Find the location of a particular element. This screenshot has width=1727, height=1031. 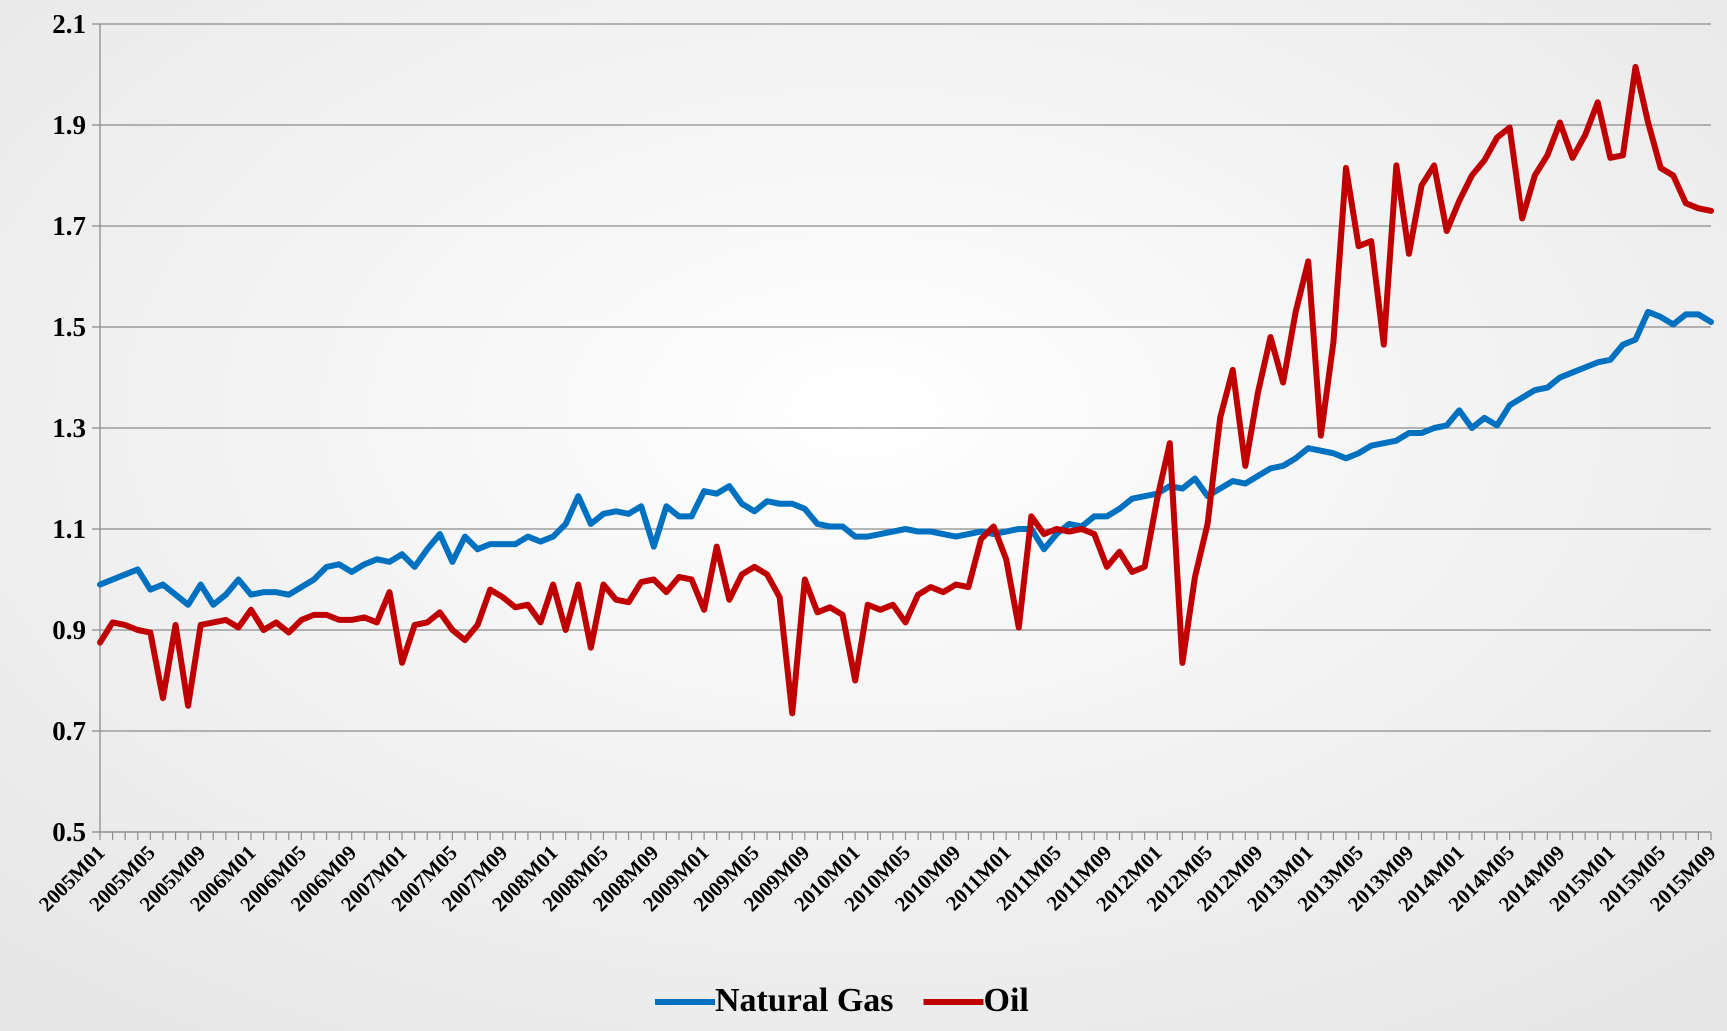

y-tick-label: 1.7 is located at coordinates (69, 226).